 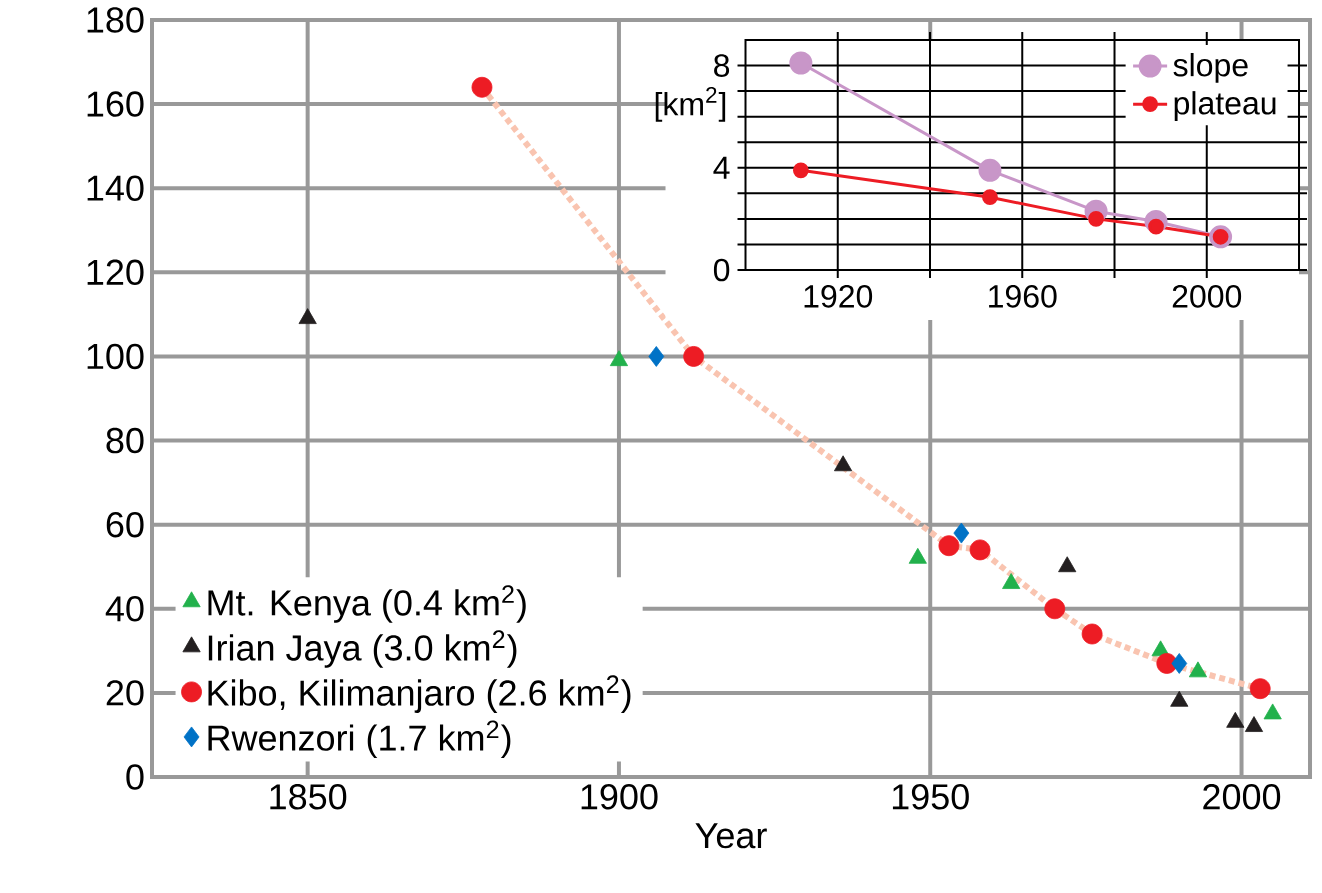 I want to click on y-tick-label: 100, so click(x=115, y=356).